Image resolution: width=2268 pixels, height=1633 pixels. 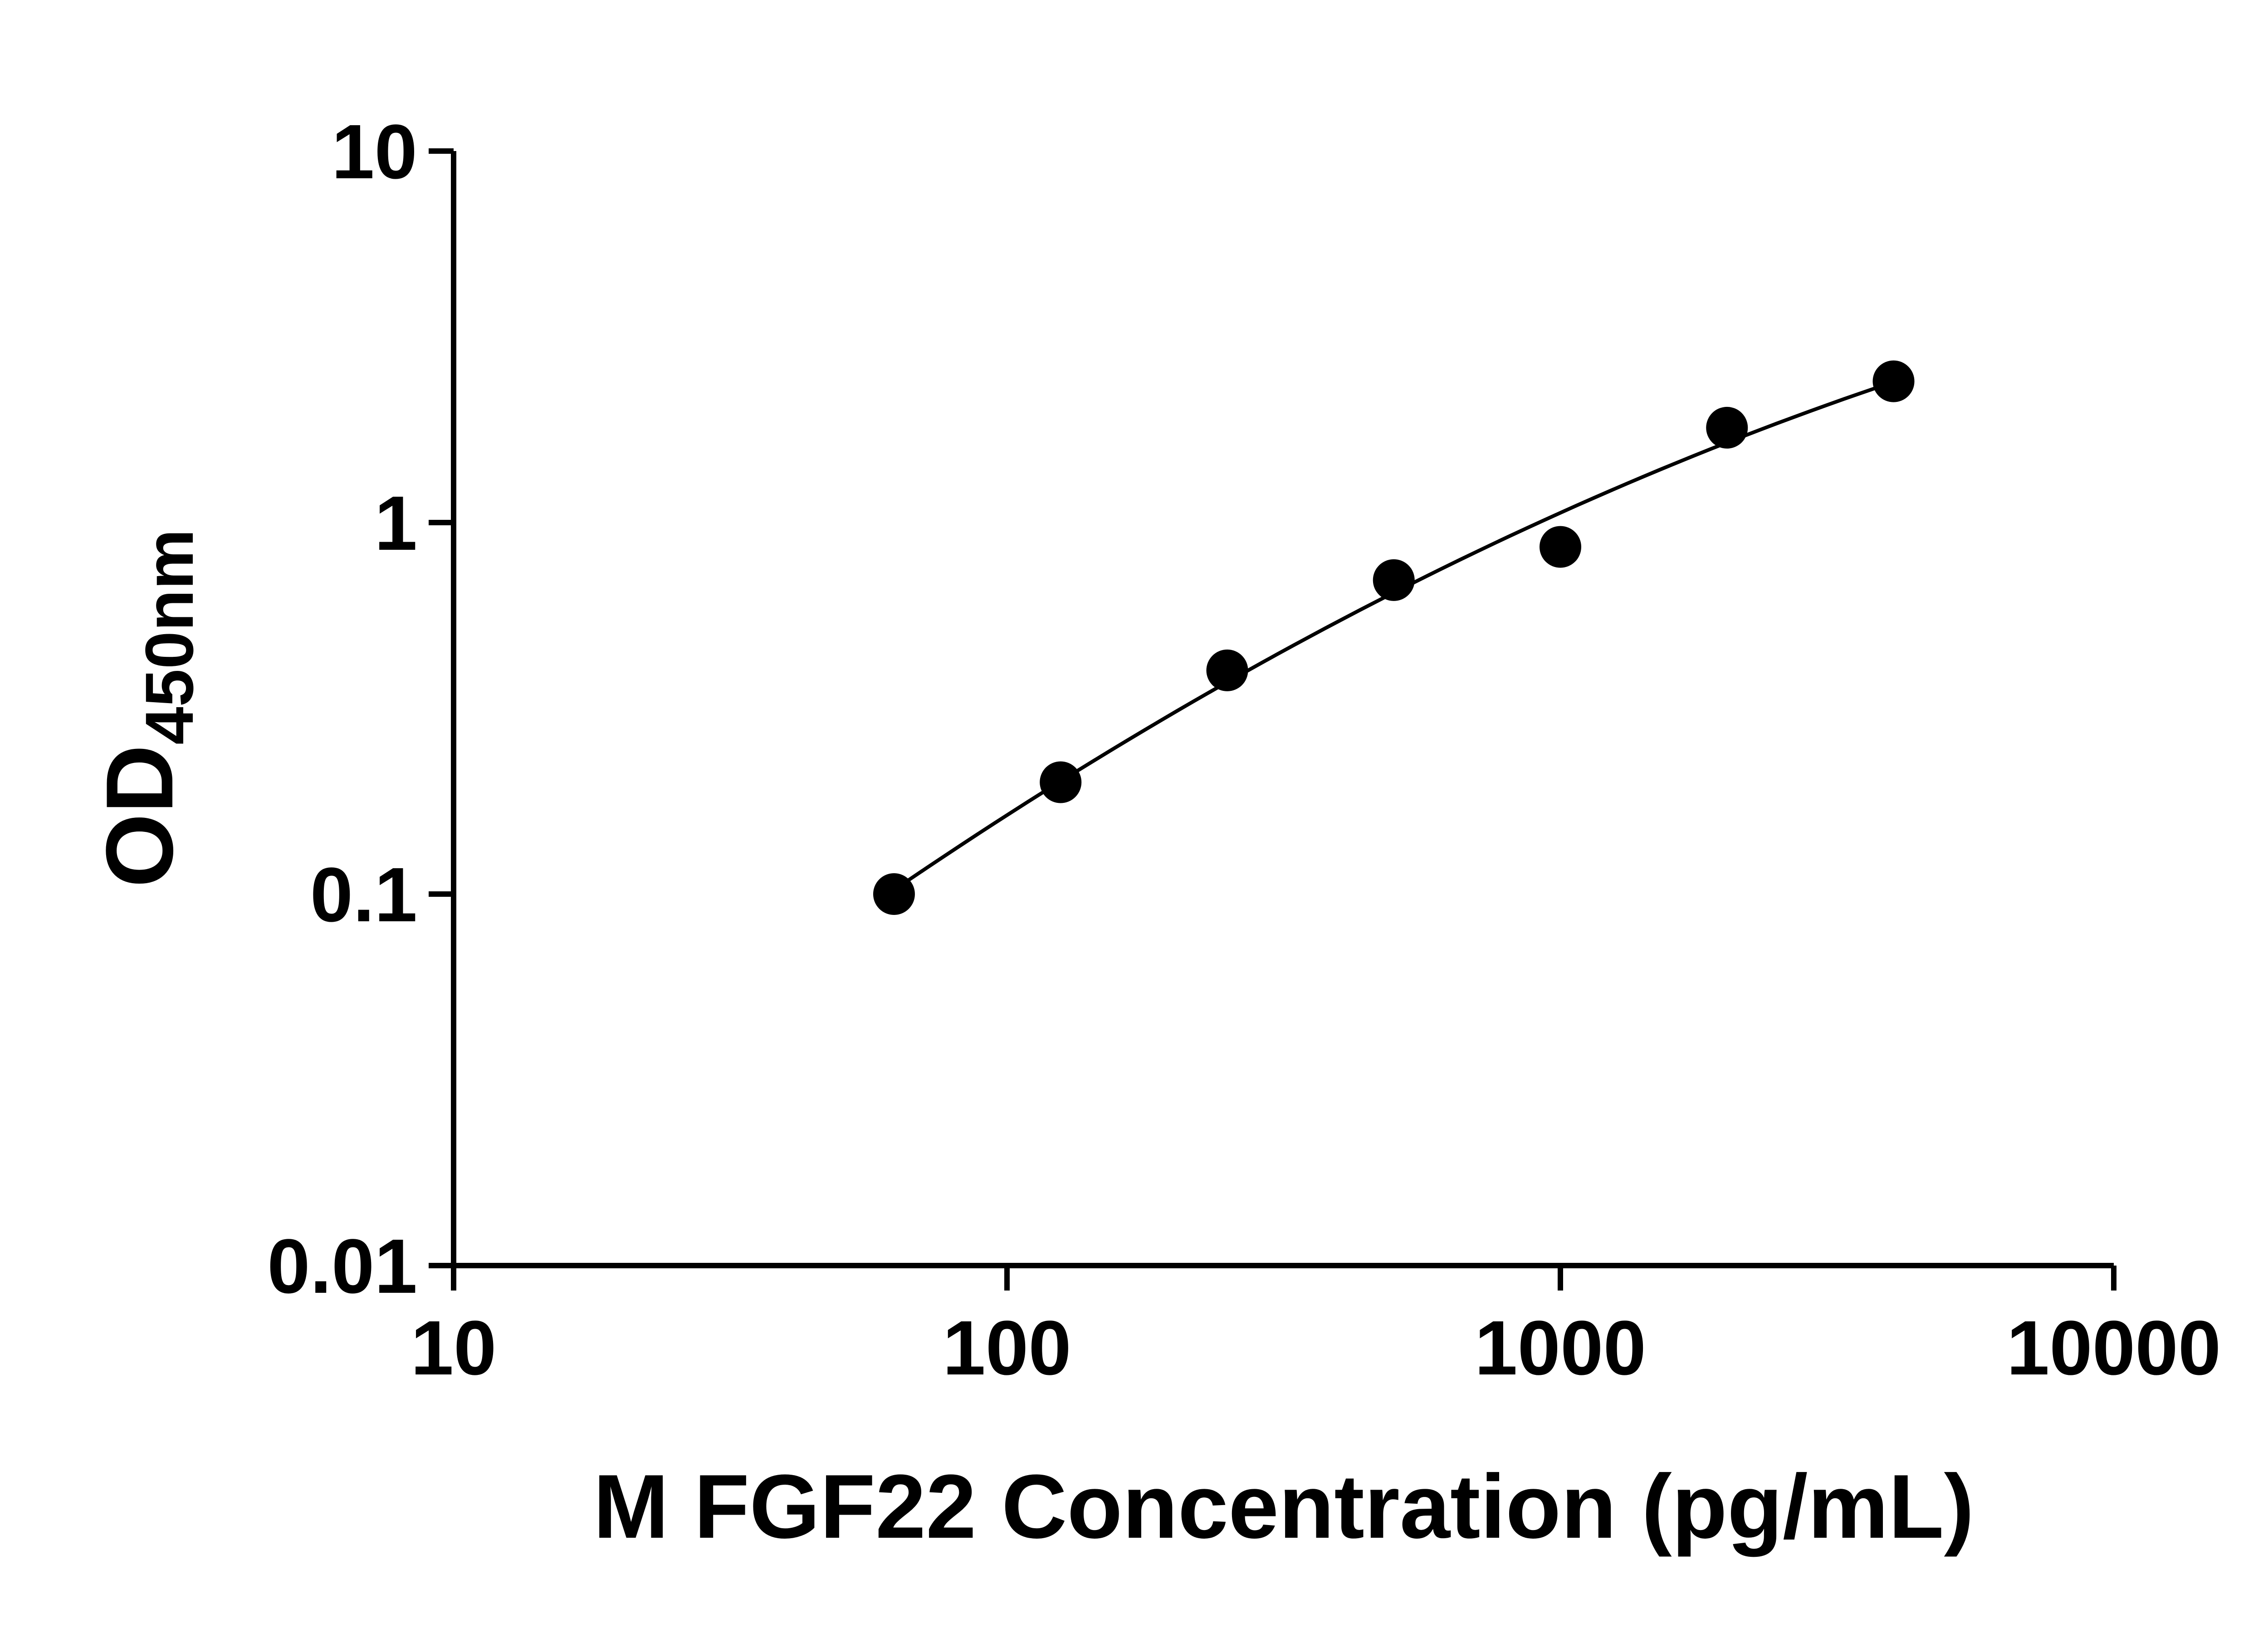 I want to click on x-tick-label: 10000, so click(x=2114, y=1348).